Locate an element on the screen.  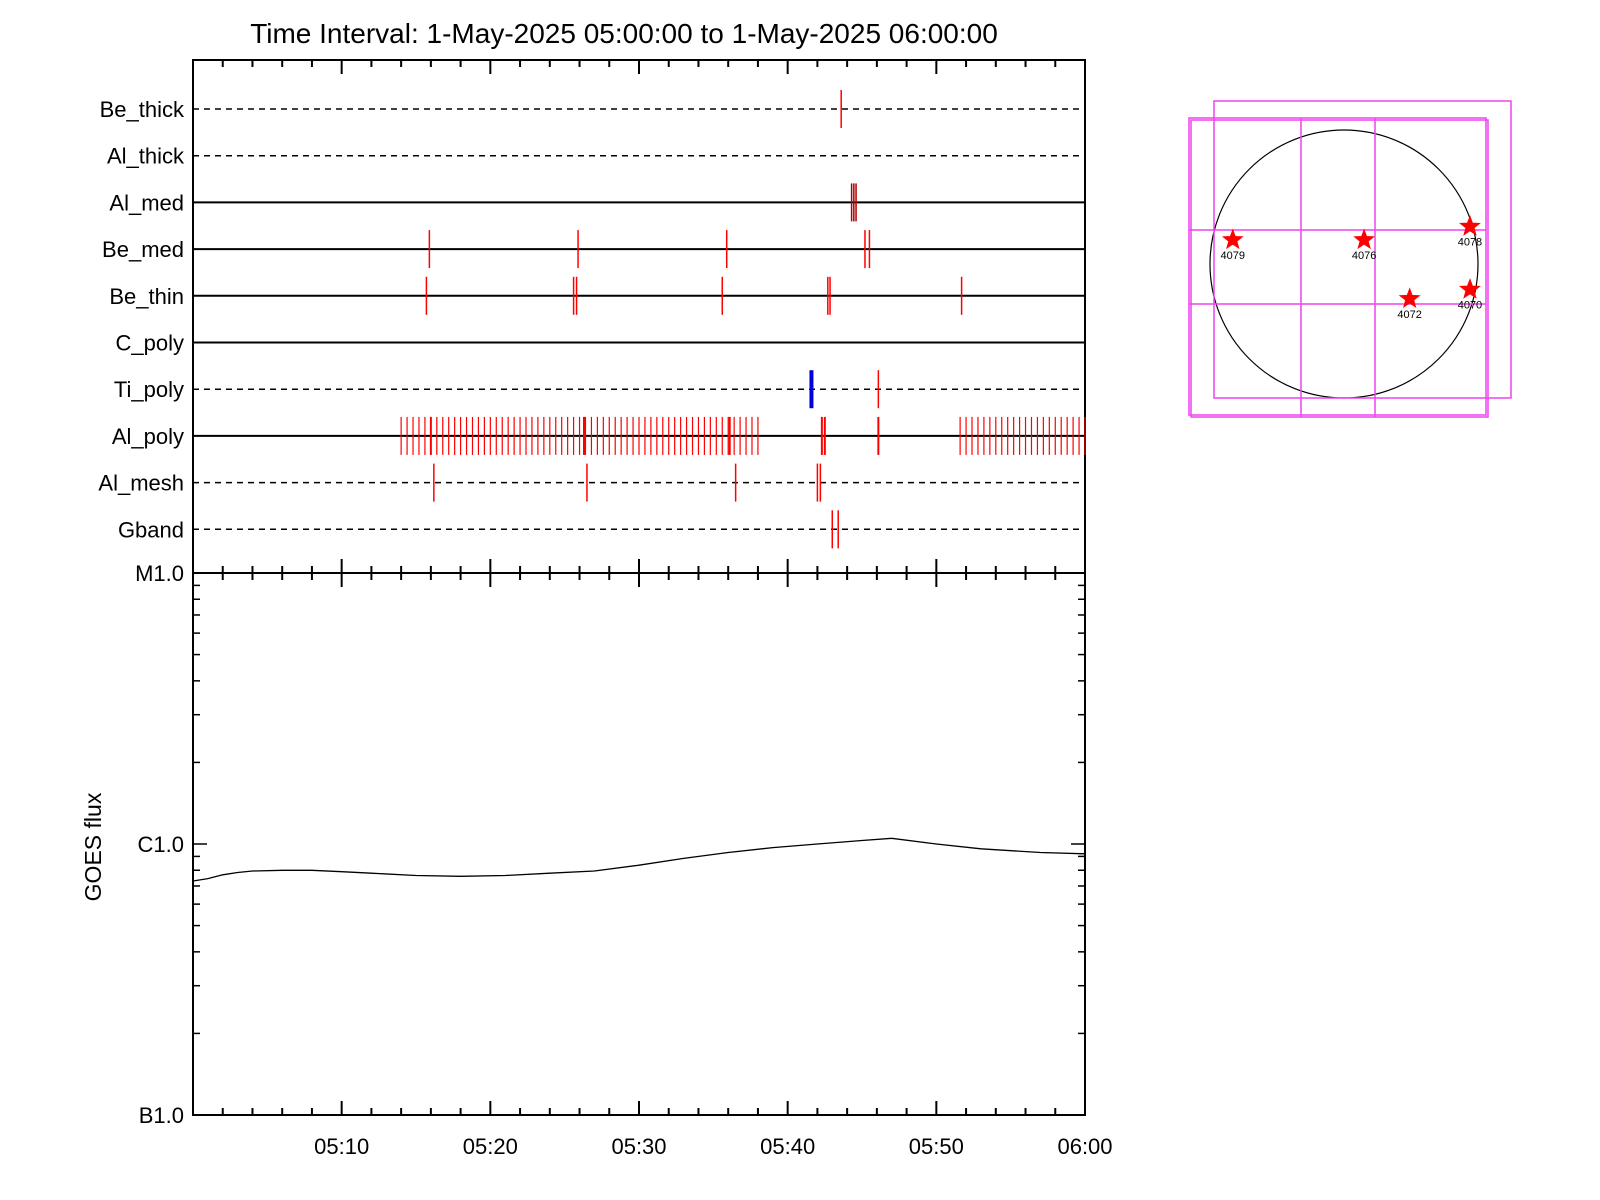
region-label-4078: 4078 is located at coordinates (1470, 242).